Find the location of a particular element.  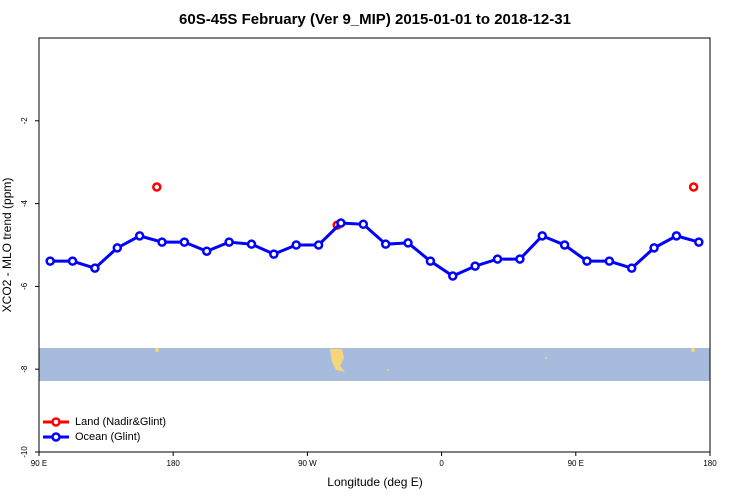

x-axis-label: Longitude (deg E) is located at coordinates (374, 482).